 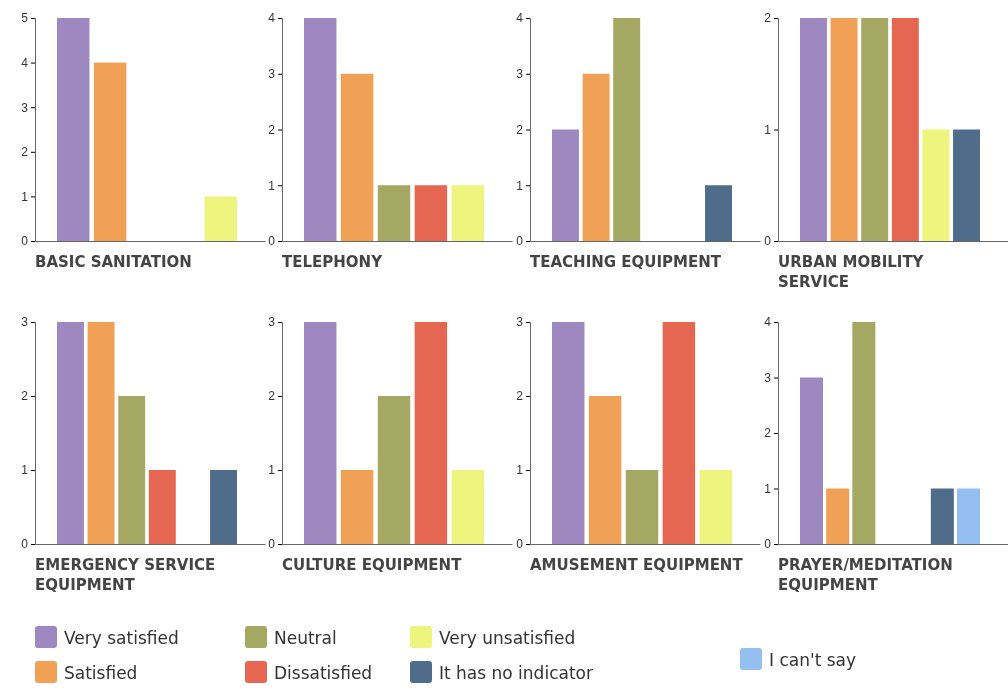 I want to click on legend-label: Satisfied, so click(x=101, y=673).